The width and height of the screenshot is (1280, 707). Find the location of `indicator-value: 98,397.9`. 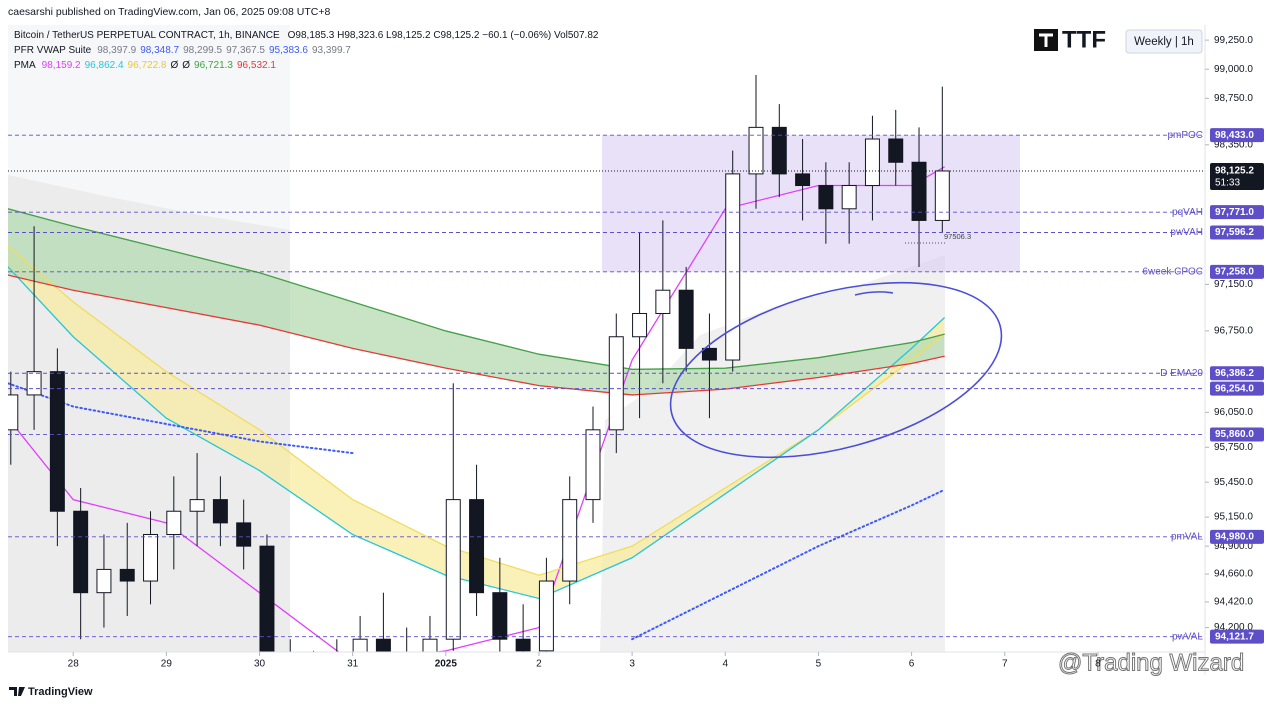

indicator-value: 98,397.9 is located at coordinates (116, 50).